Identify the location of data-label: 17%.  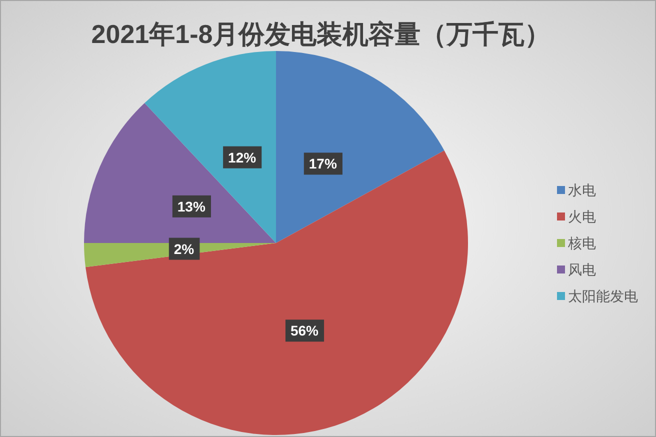
(322, 164).